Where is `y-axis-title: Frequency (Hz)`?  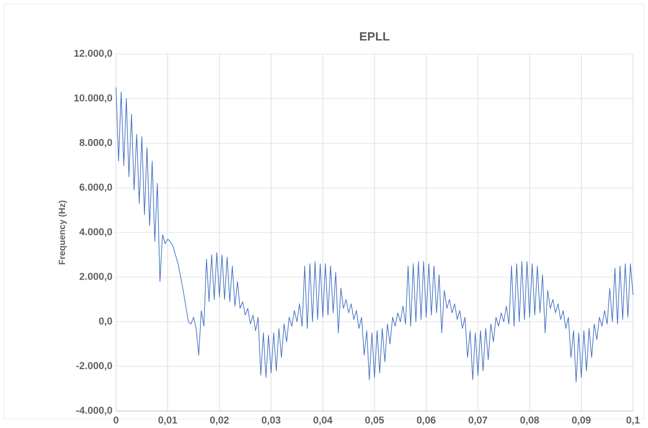 y-axis-title: Frequency (Hz) is located at coordinates (62, 232).